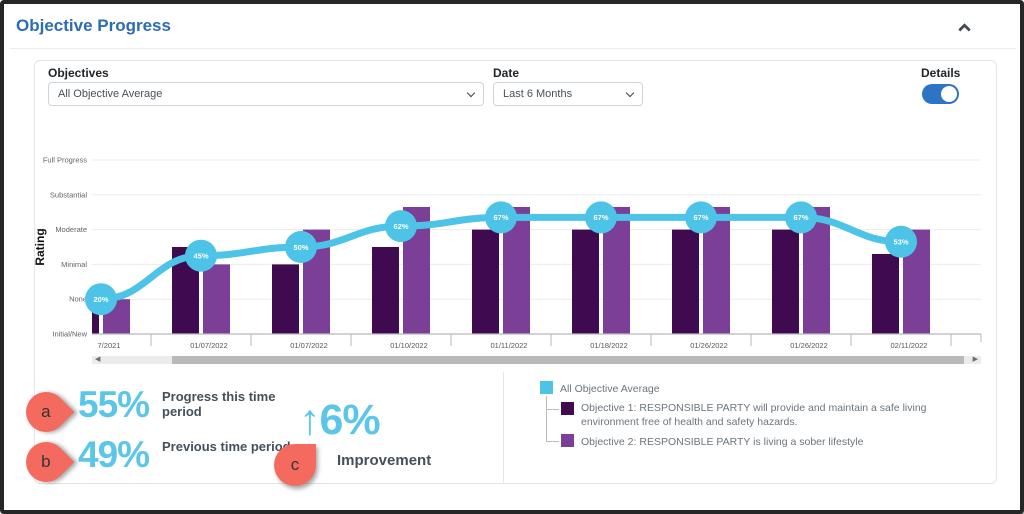 The width and height of the screenshot is (1024, 514). I want to click on stats-legend-divider, so click(503, 428).